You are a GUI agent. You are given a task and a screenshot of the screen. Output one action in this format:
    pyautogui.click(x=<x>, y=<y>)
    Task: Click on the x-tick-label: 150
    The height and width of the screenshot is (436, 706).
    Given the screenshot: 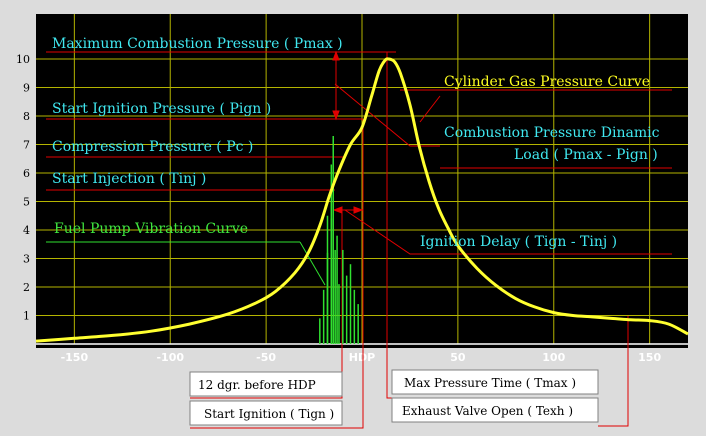 What is the action you would take?
    pyautogui.click(x=649, y=357)
    